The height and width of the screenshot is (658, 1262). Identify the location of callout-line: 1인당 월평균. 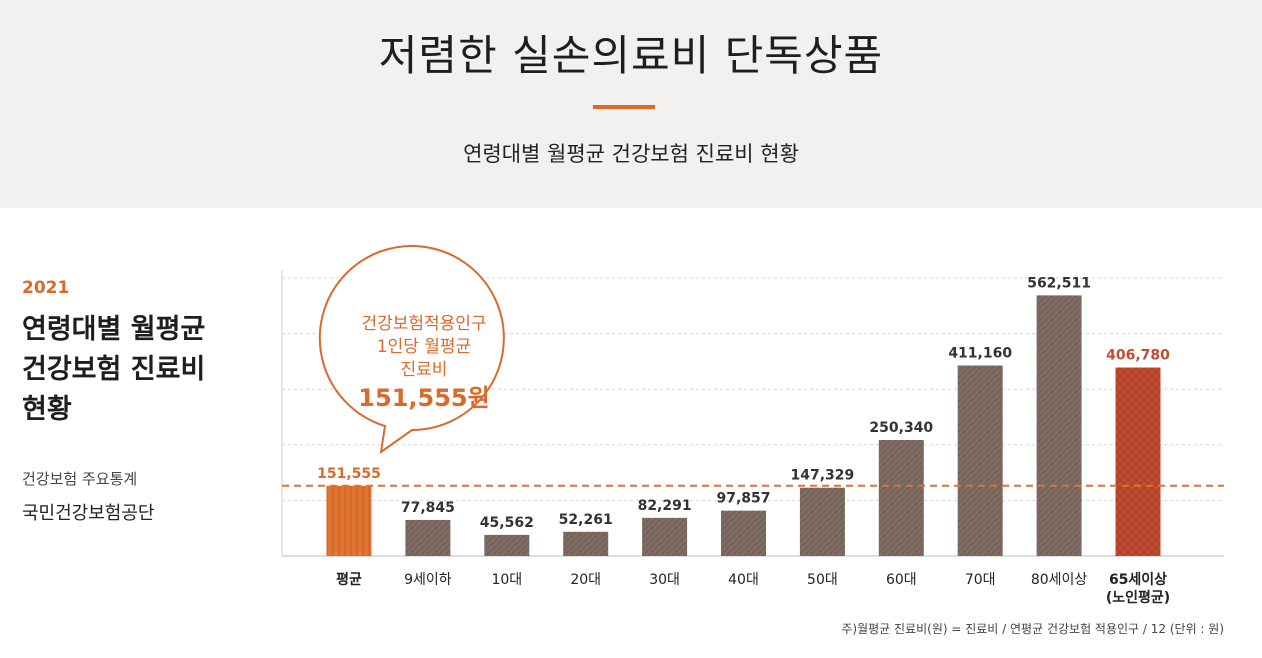
(424, 347).